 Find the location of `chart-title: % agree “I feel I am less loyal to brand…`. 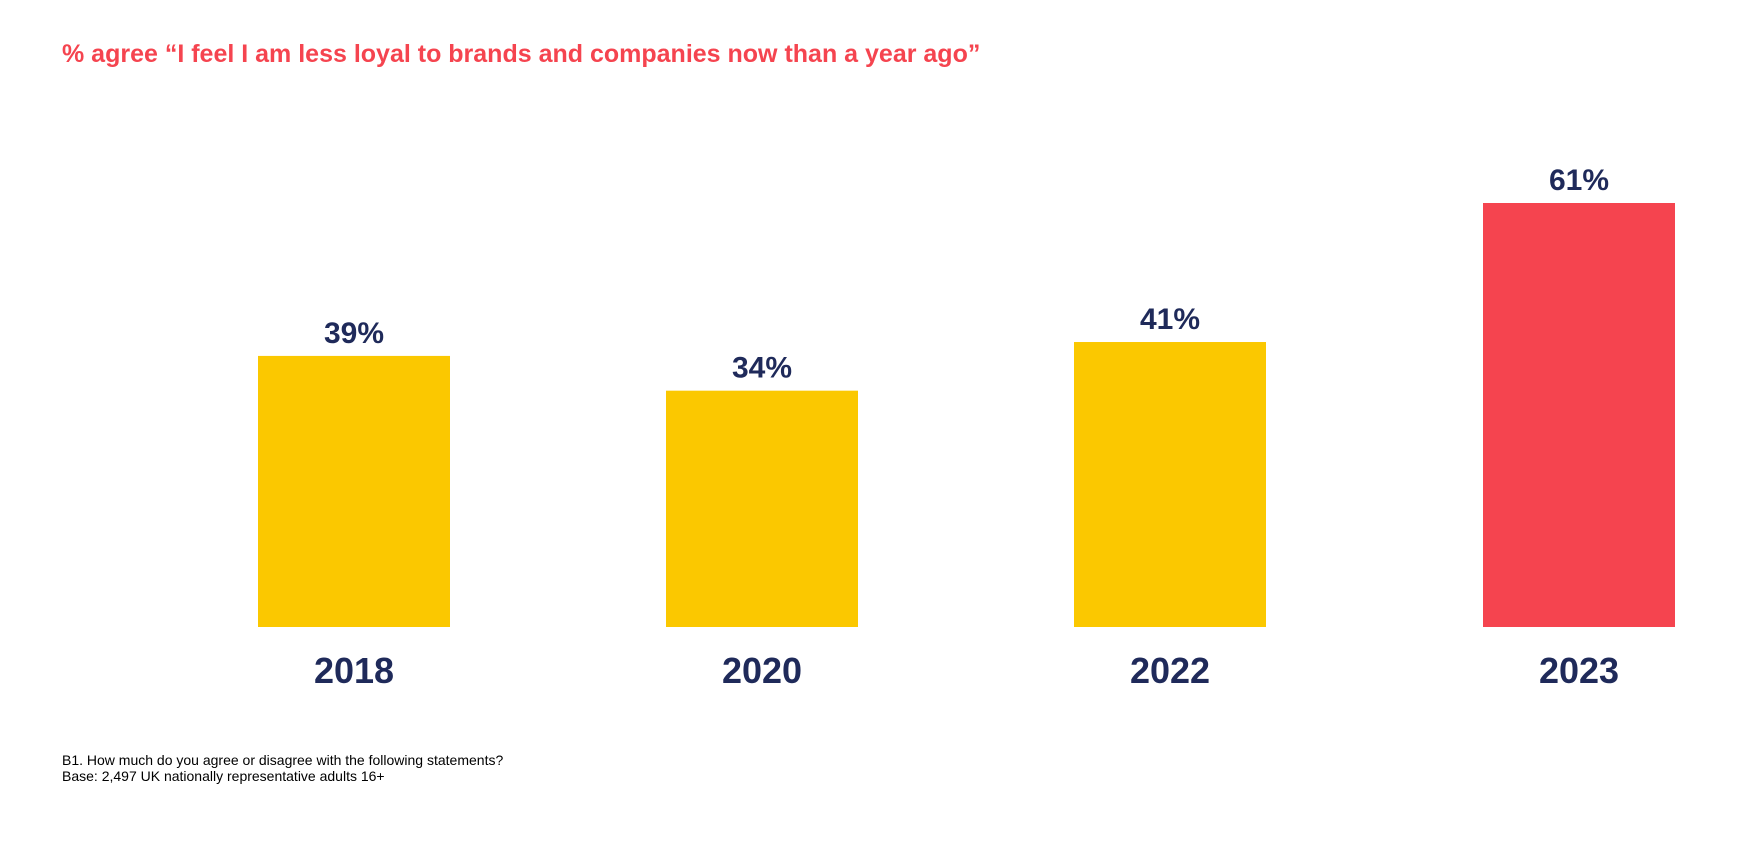

chart-title: % agree “I feel I am less loyal to brand… is located at coordinates (521, 54).